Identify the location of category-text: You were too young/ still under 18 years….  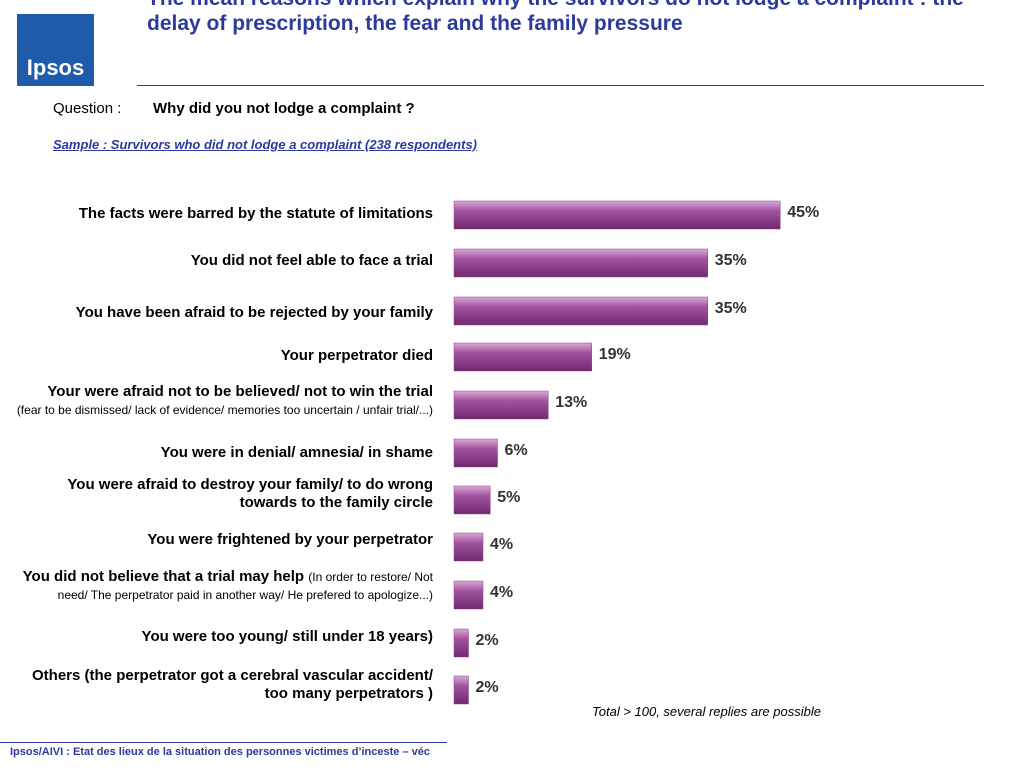
(287, 636).